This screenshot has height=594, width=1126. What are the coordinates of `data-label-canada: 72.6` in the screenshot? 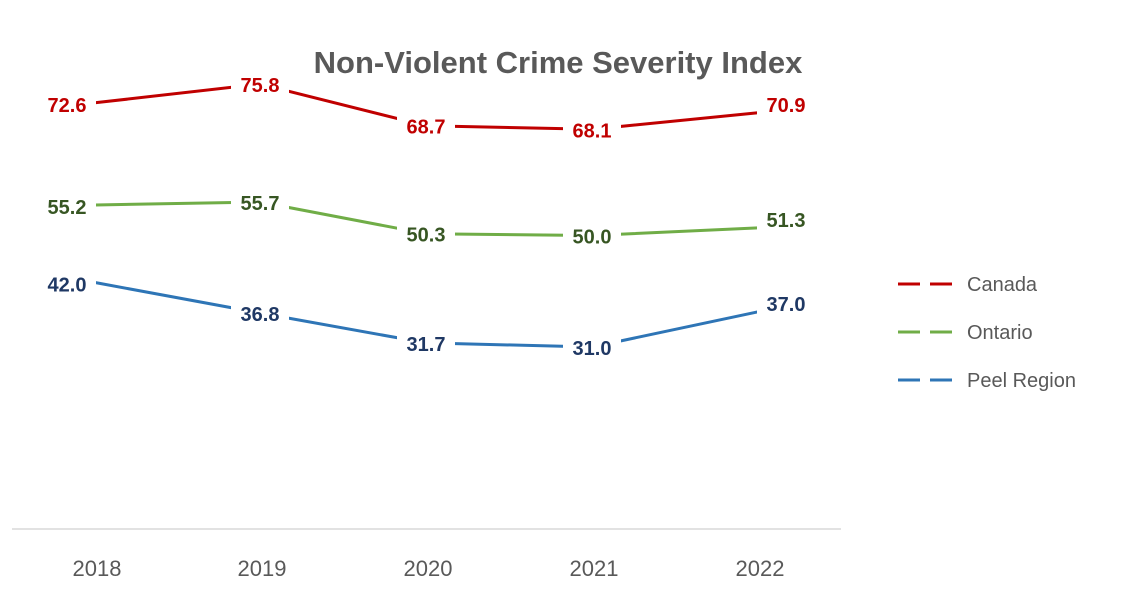 It's located at (67, 106).